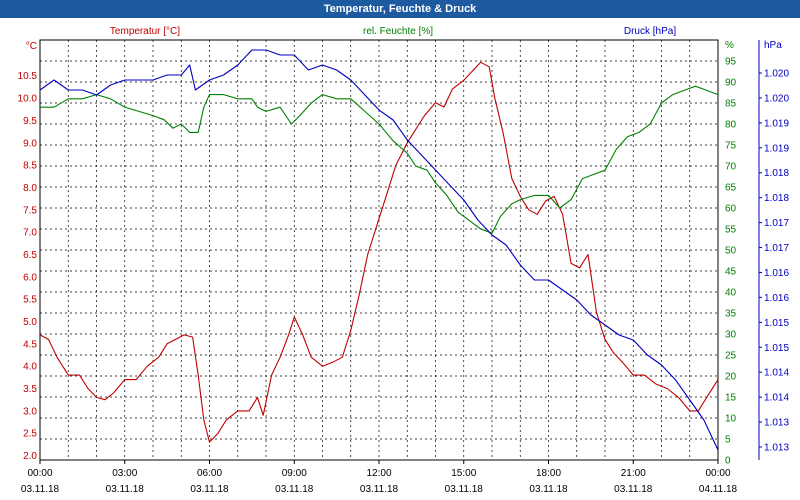 This screenshot has width=800, height=500. What do you see at coordinates (30, 367) in the screenshot?
I see `temperature-tick-label: 4.0` at bounding box center [30, 367].